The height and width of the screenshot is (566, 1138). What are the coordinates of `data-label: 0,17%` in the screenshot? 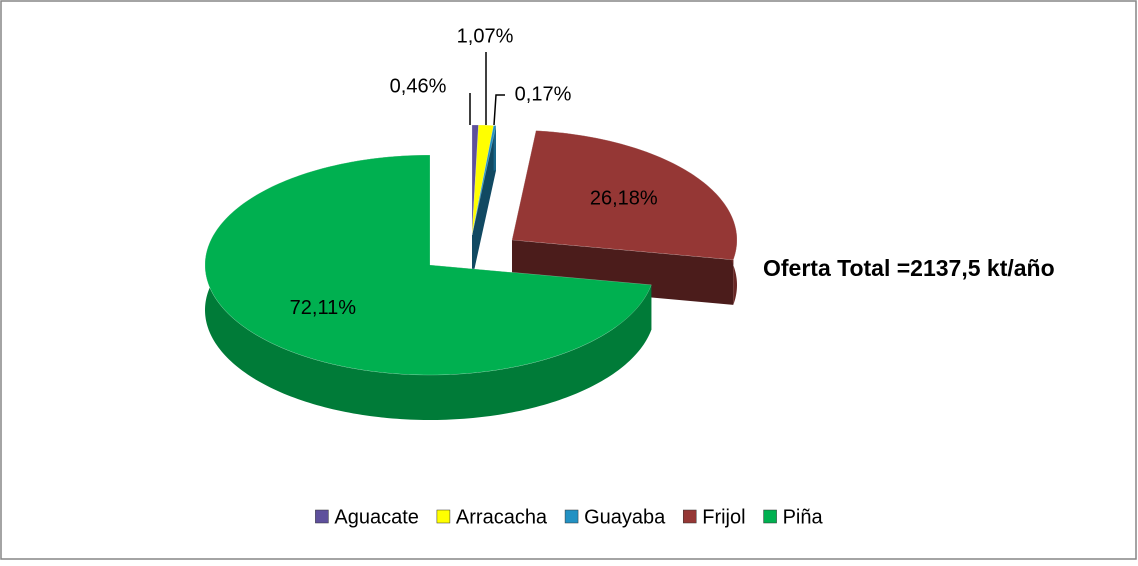 It's located at (543, 94).